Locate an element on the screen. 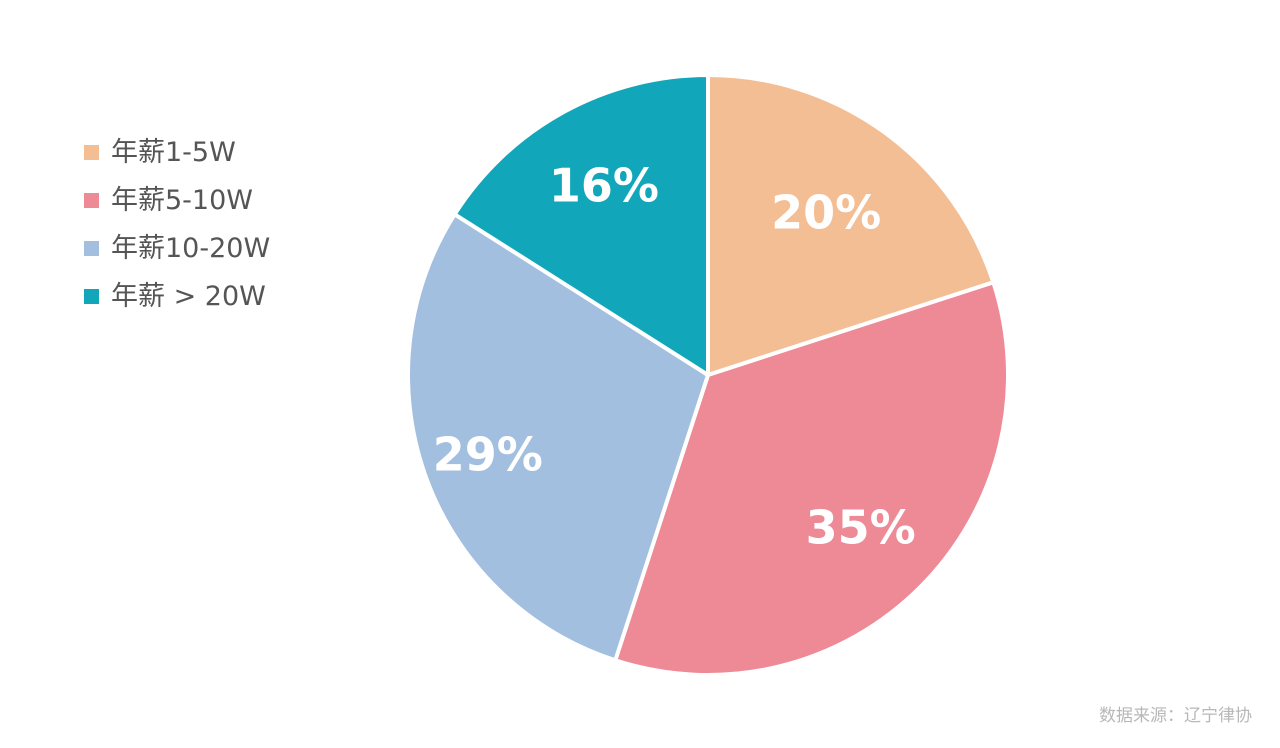 The image size is (1280, 748). slice-label: 35% is located at coordinates (861, 528).